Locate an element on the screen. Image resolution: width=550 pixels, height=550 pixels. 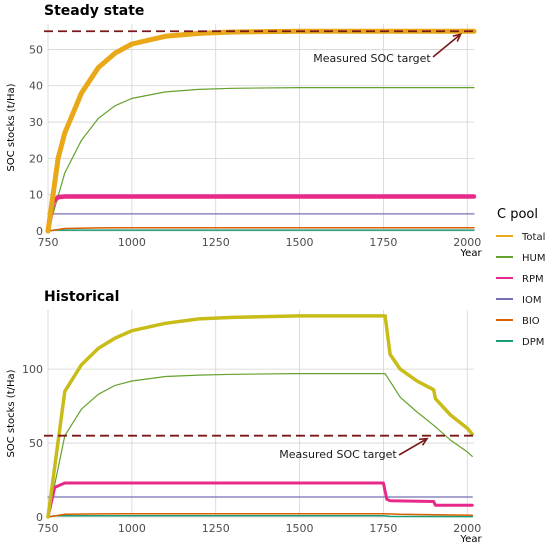
steady-xtick-label: 1500 is located at coordinates (300, 242).